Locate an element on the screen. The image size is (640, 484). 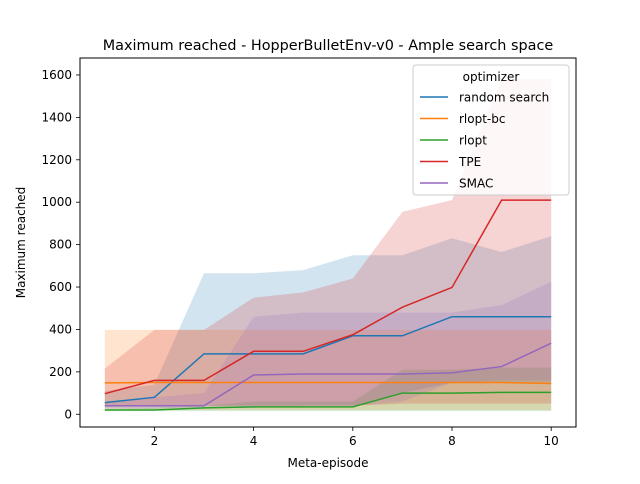
y-tick-label: 800 is located at coordinates (60, 245).